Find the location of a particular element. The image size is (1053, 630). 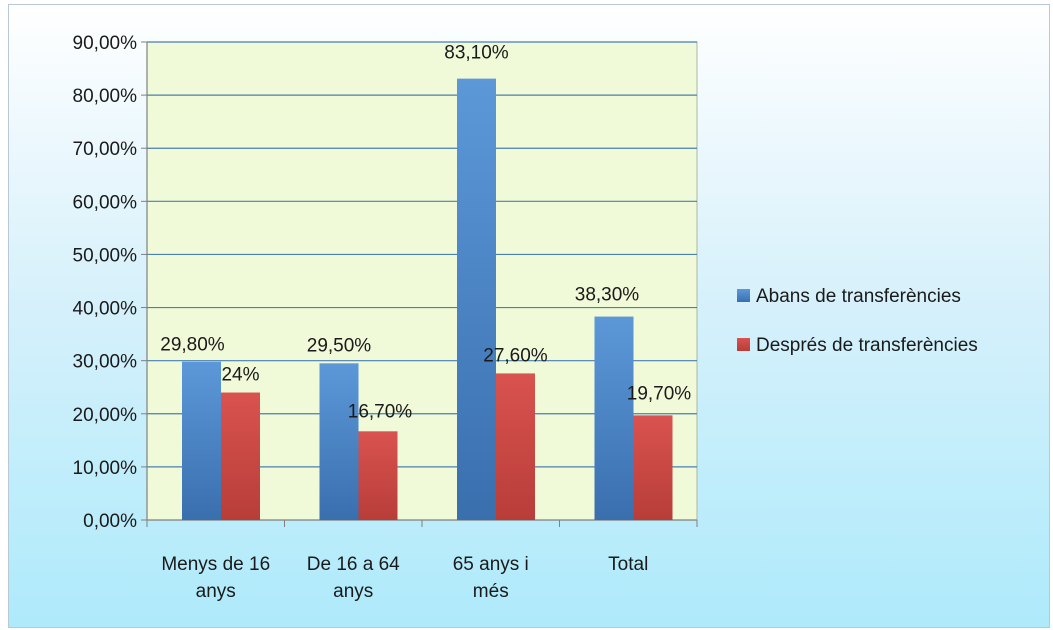

y-tick-label: 0,00% is located at coordinates (110, 521).